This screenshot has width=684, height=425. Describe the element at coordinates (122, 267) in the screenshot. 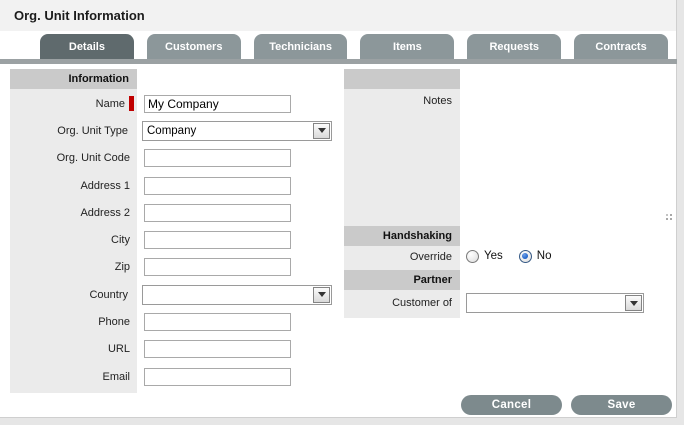

I see `zip-label: Zip` at that location.